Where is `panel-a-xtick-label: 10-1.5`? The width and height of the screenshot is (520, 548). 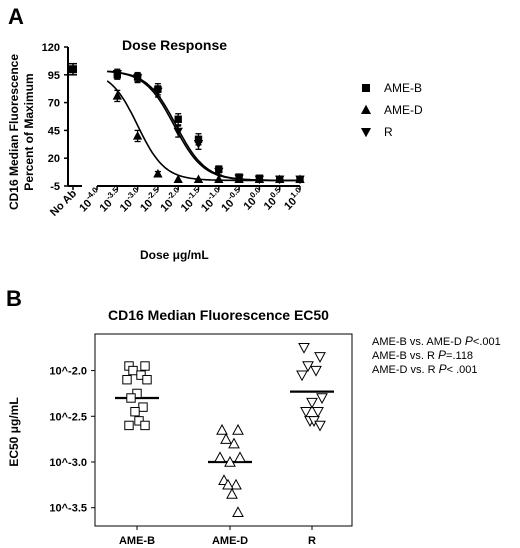
panel-a-xtick-label: 10-1.5 is located at coordinates (191, 199).